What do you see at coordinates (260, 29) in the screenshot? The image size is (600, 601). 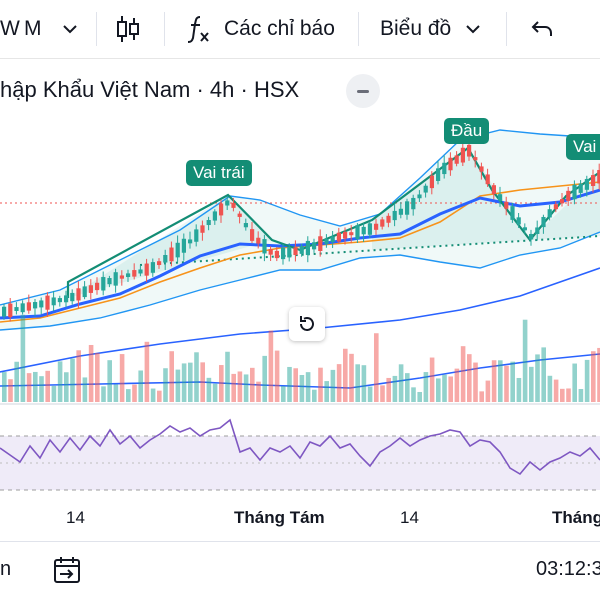 I see `indicators-button: Các chỉ báo` at bounding box center [260, 29].